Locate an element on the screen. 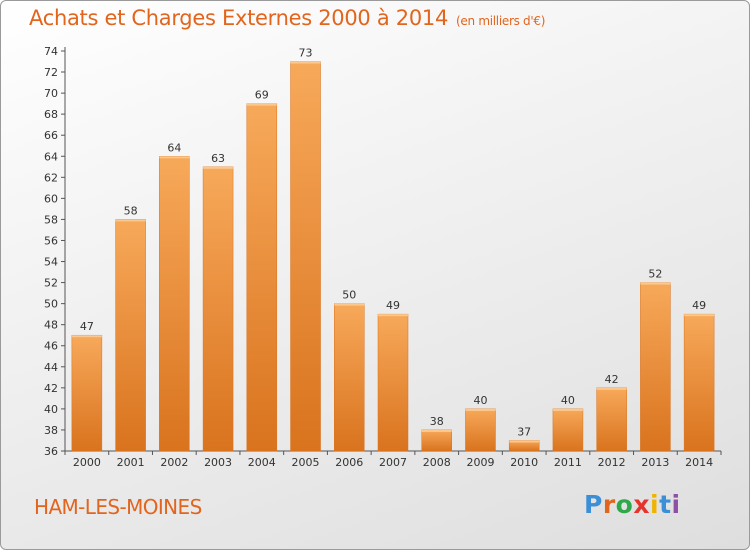 The width and height of the screenshot is (750, 550). x-tick-label: 2004 is located at coordinates (262, 462).